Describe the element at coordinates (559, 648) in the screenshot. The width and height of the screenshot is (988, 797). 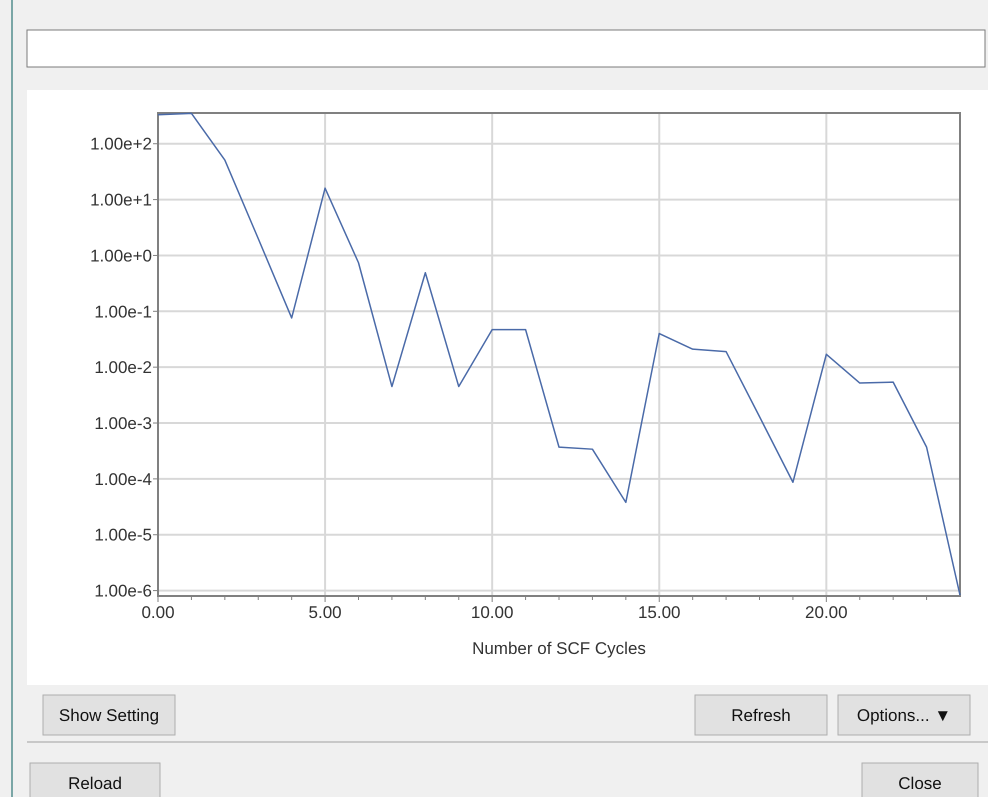
I see `x-axis-title: Number of SCF Cycles` at that location.